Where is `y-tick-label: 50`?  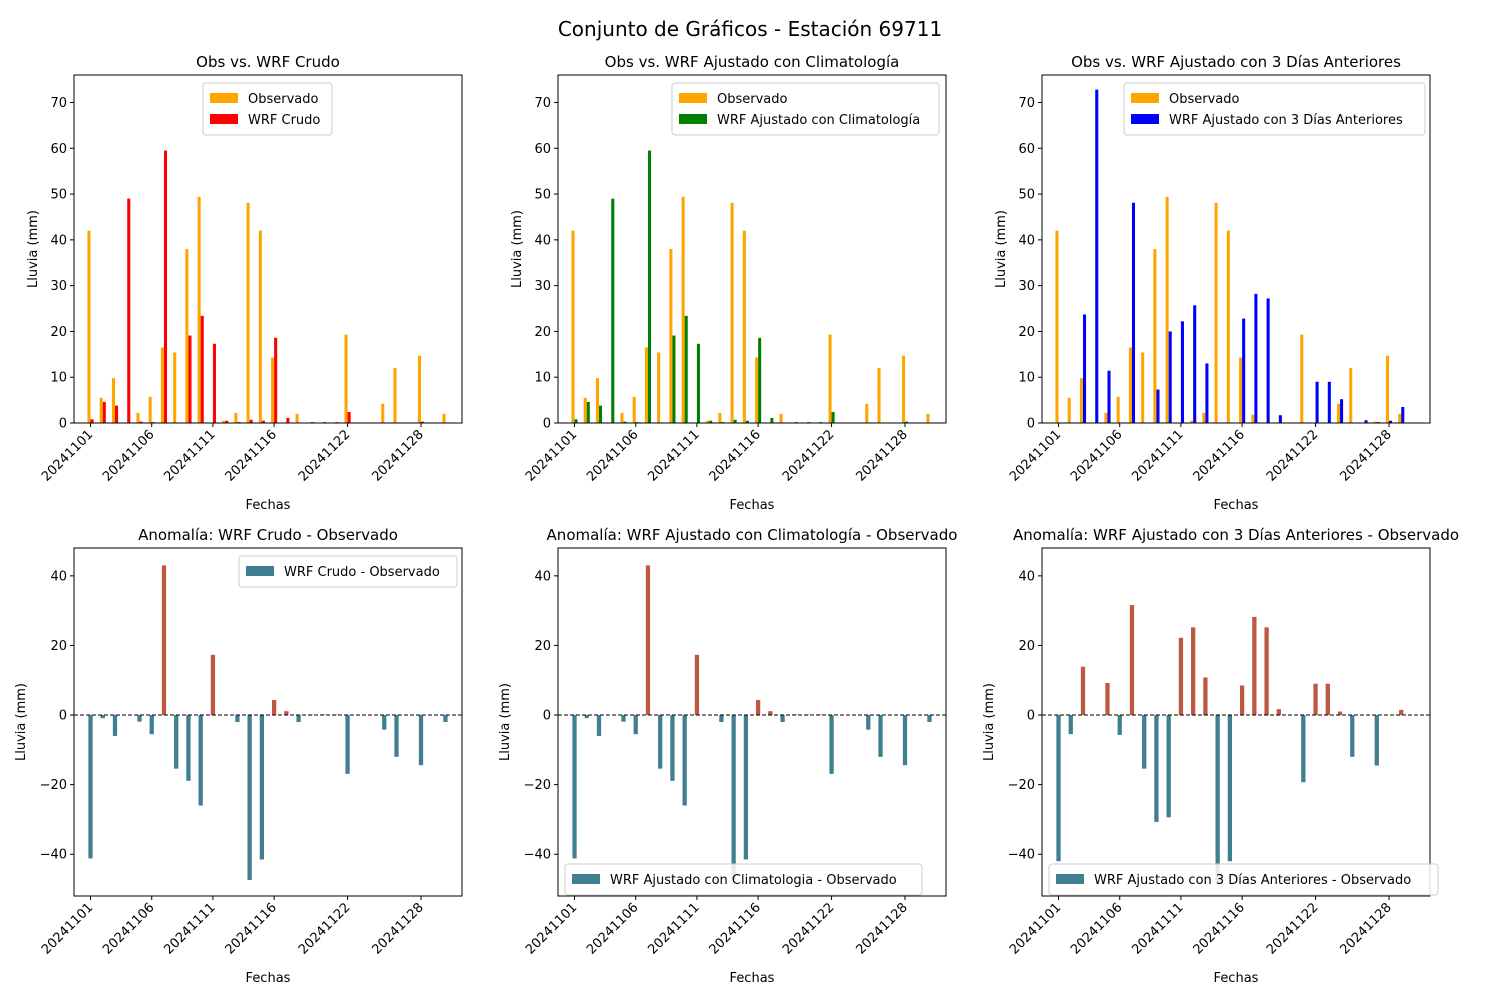 y-tick-label: 50 is located at coordinates (58, 195).